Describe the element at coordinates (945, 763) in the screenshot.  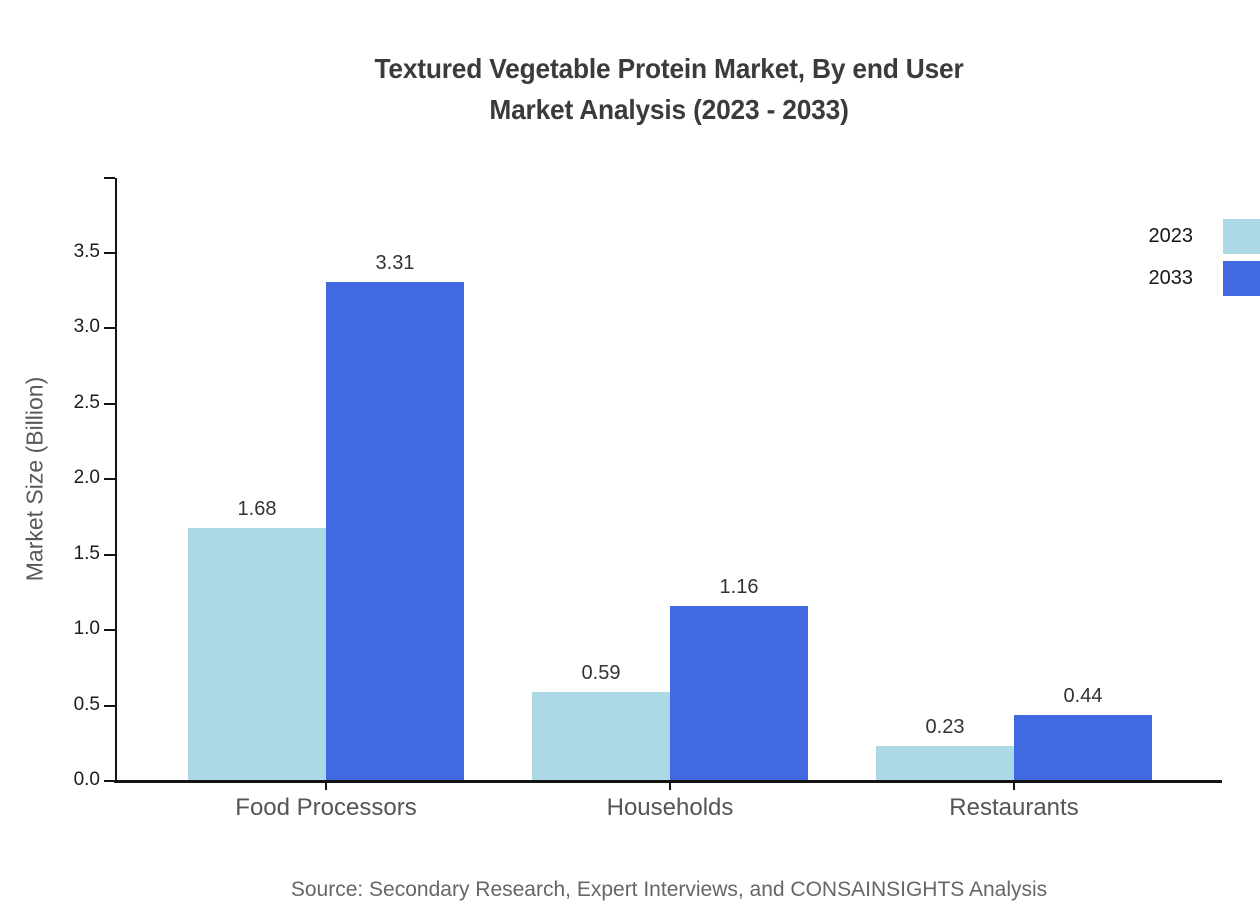
I see `bar-2023-restaurants` at that location.